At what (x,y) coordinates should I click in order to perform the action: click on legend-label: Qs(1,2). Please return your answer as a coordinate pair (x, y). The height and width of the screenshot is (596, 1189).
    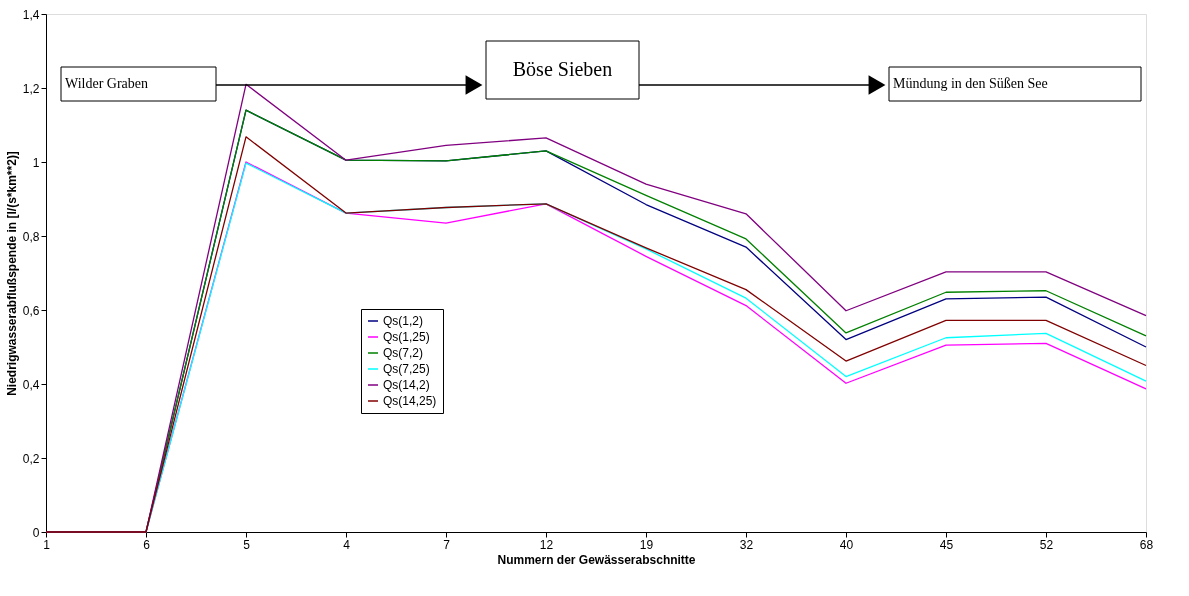
    Looking at the image, I should click on (403, 321).